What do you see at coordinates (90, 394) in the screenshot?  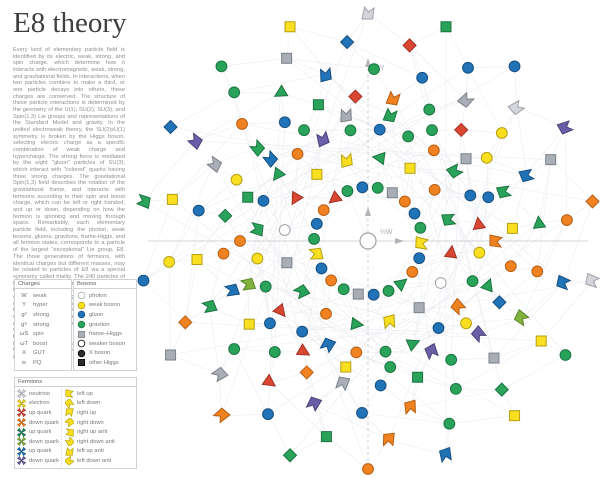 I see `fermion-spin-row: left up` at bounding box center [90, 394].